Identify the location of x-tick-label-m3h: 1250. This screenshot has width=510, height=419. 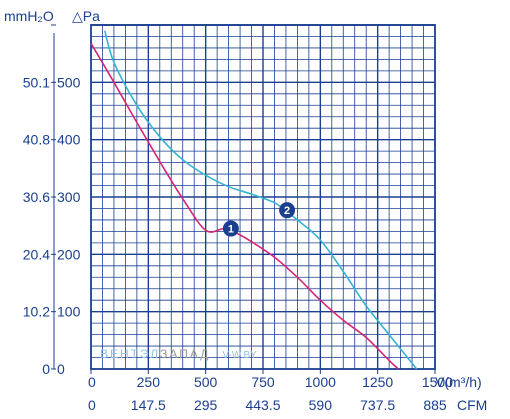
(377, 382).